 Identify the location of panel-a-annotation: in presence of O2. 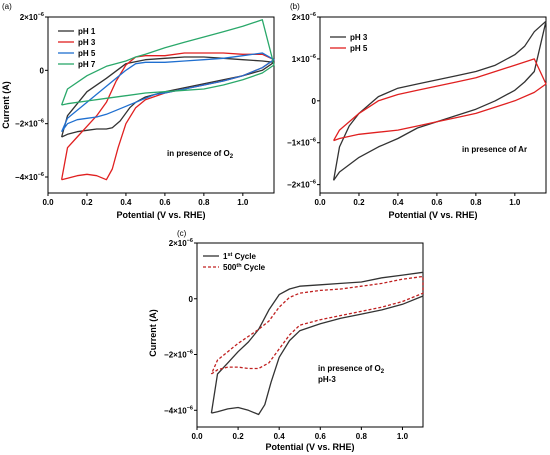
(200, 154).